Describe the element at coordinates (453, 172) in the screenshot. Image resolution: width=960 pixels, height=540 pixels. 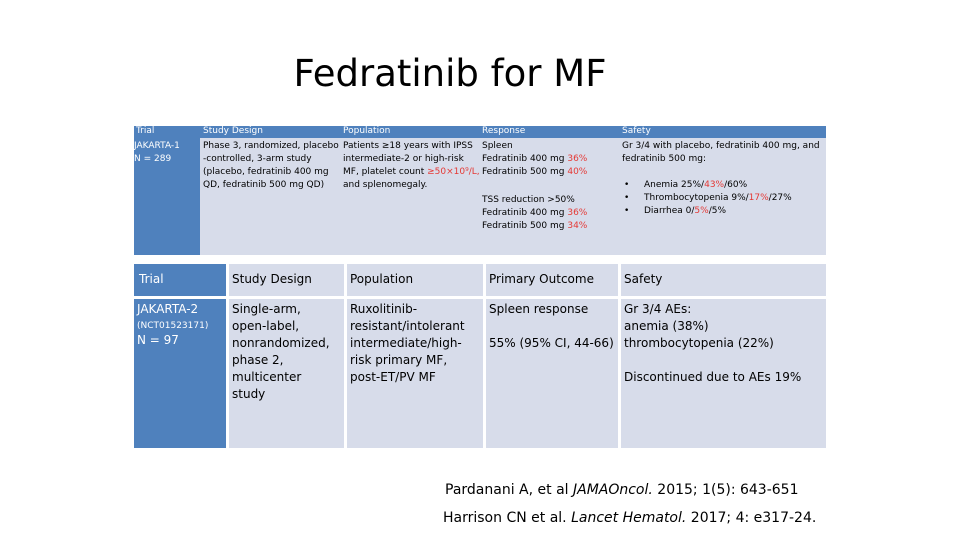
I see `platelet-value: ≥50×10⁹/L,` at that location.